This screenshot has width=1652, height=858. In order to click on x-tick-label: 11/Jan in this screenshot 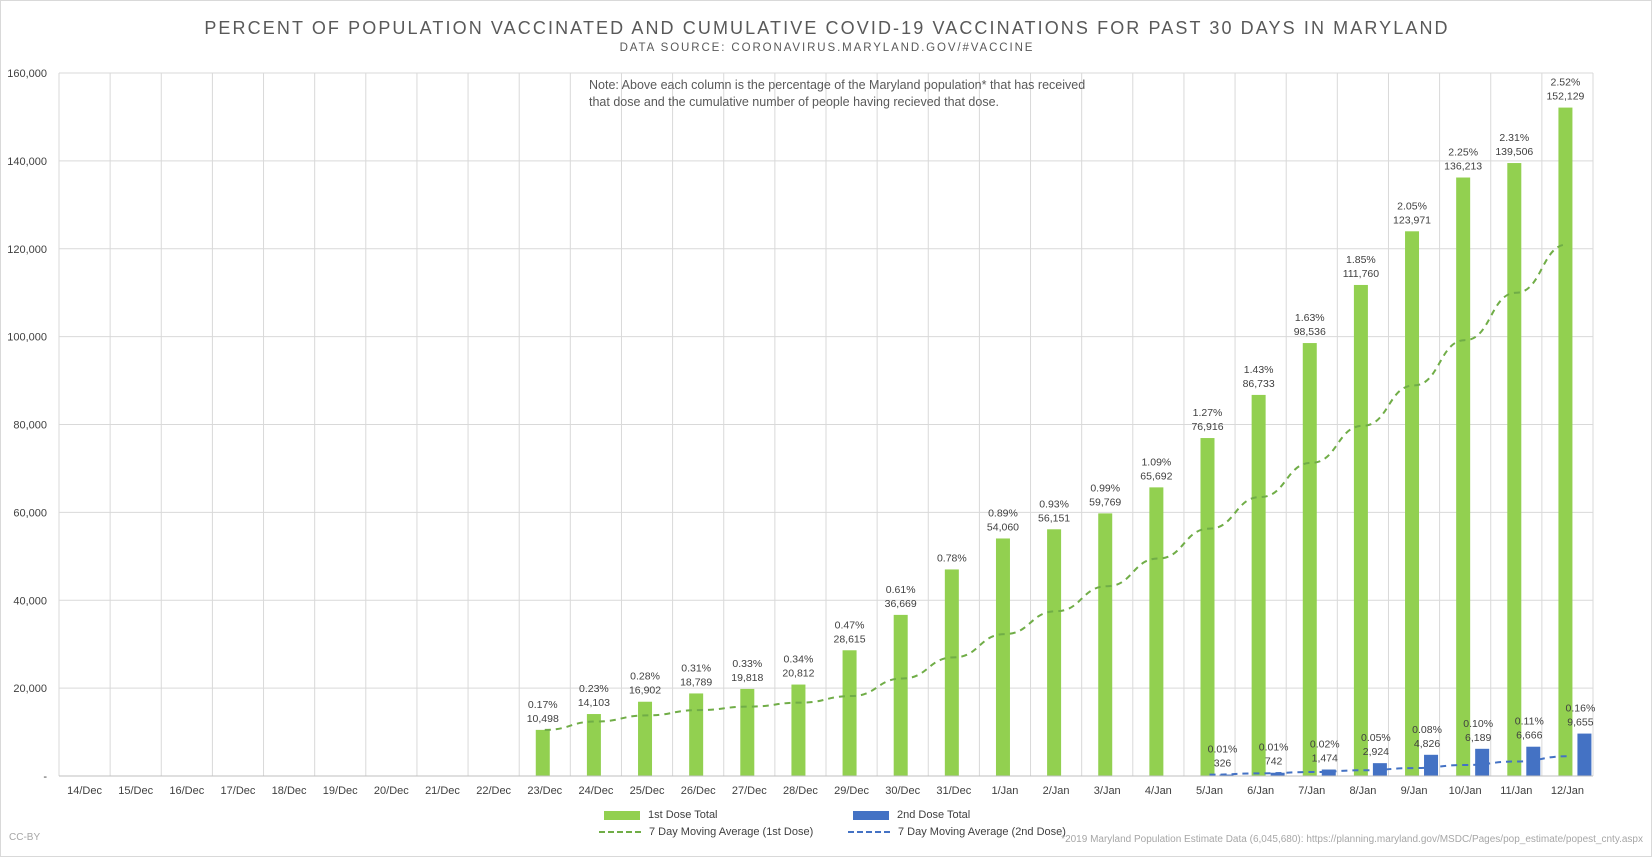, I will do `click(1516, 791)`.